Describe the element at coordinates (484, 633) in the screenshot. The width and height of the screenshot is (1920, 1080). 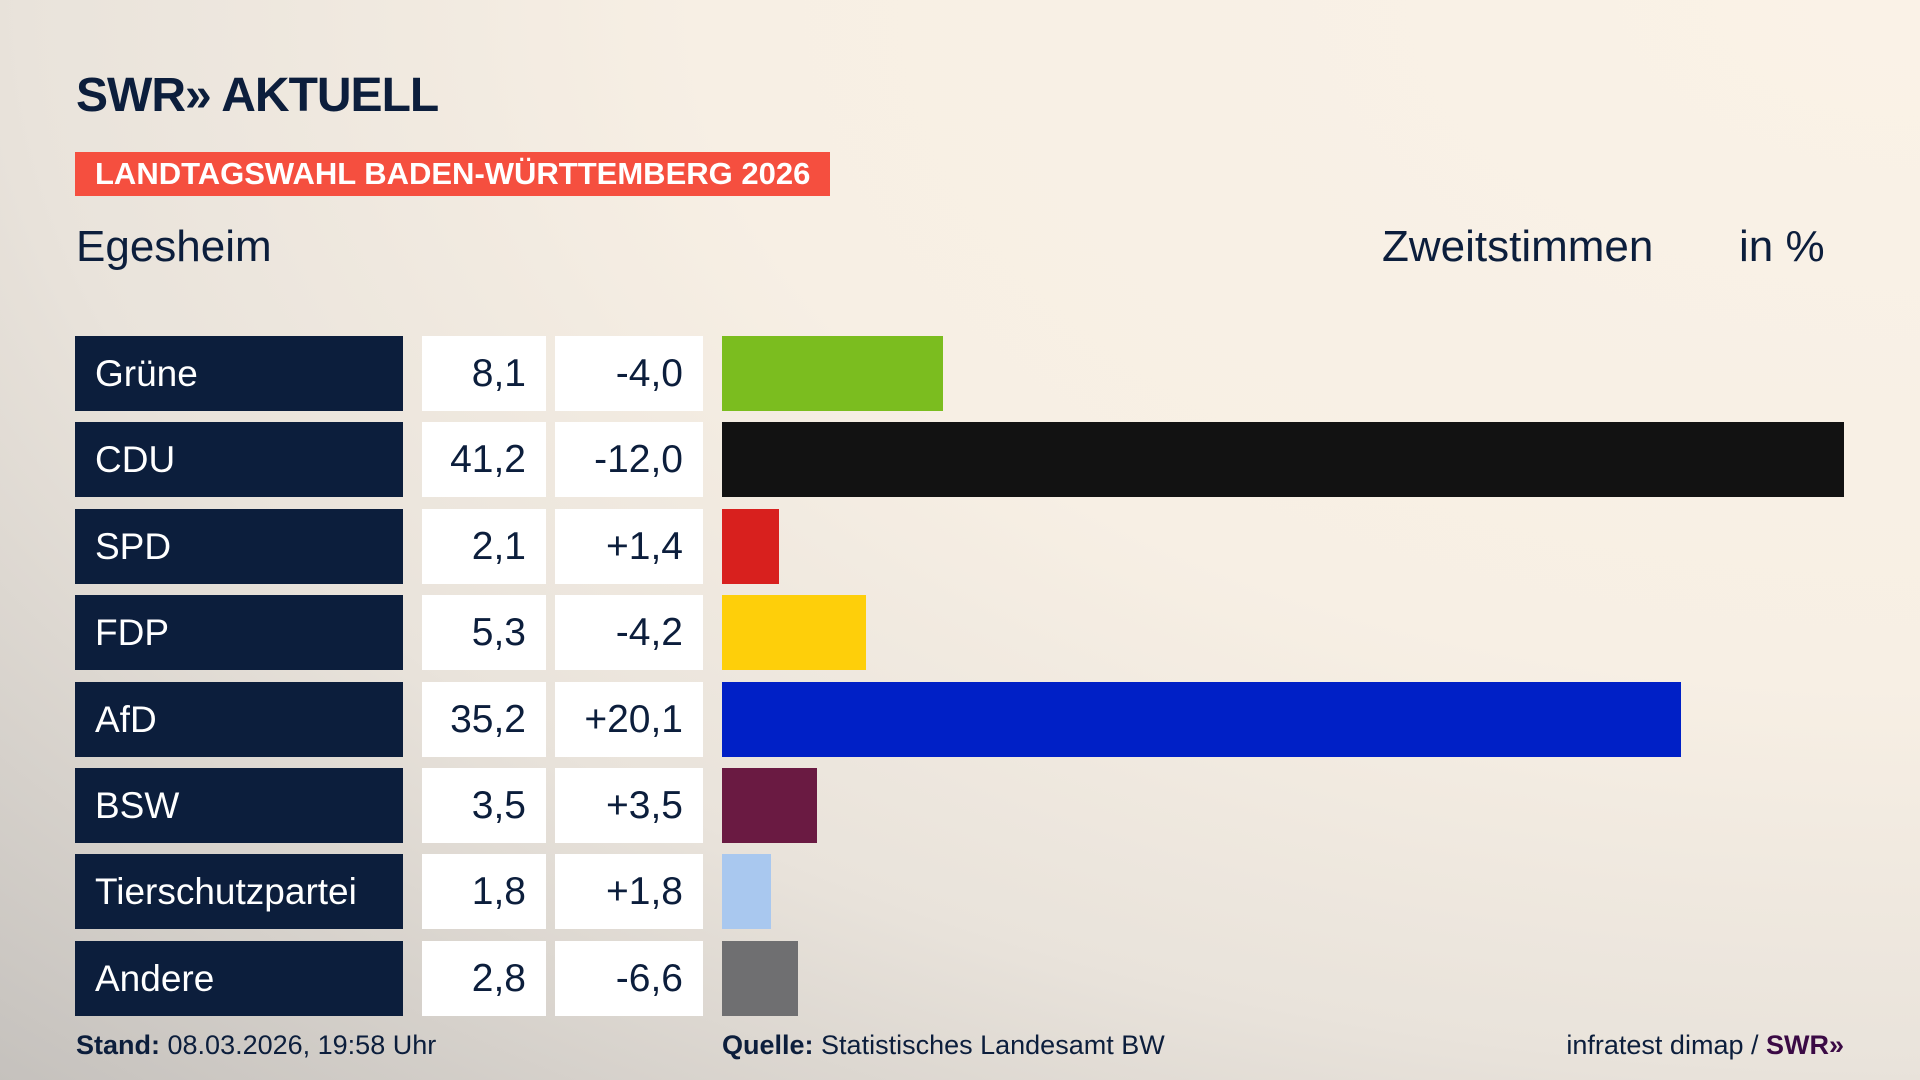
I see `value-label: 5,3` at that location.